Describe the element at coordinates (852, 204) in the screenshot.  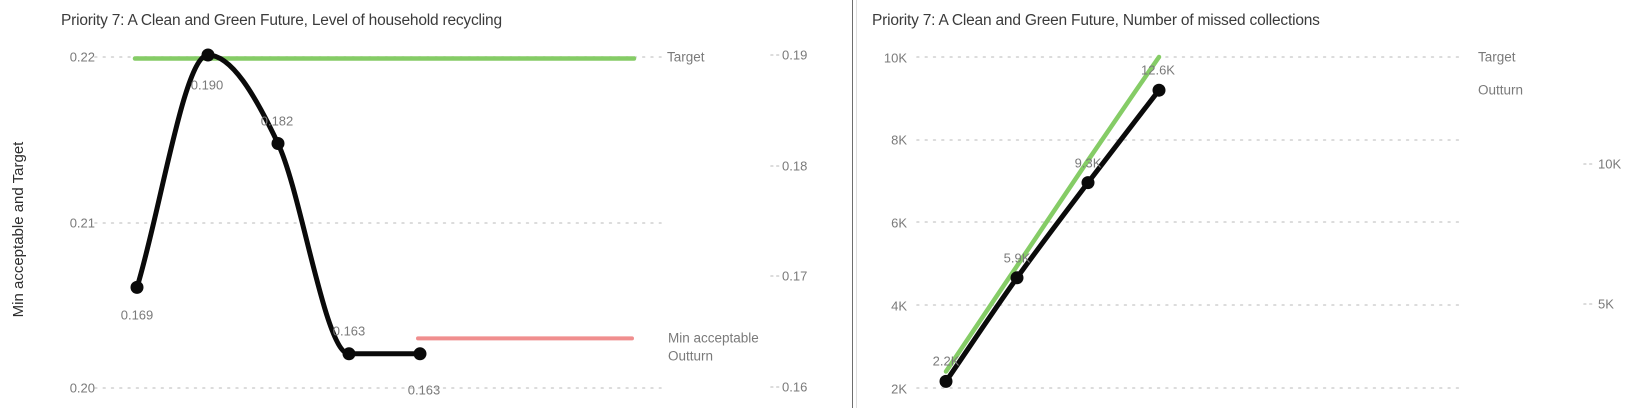
I see `panel-divider` at that location.